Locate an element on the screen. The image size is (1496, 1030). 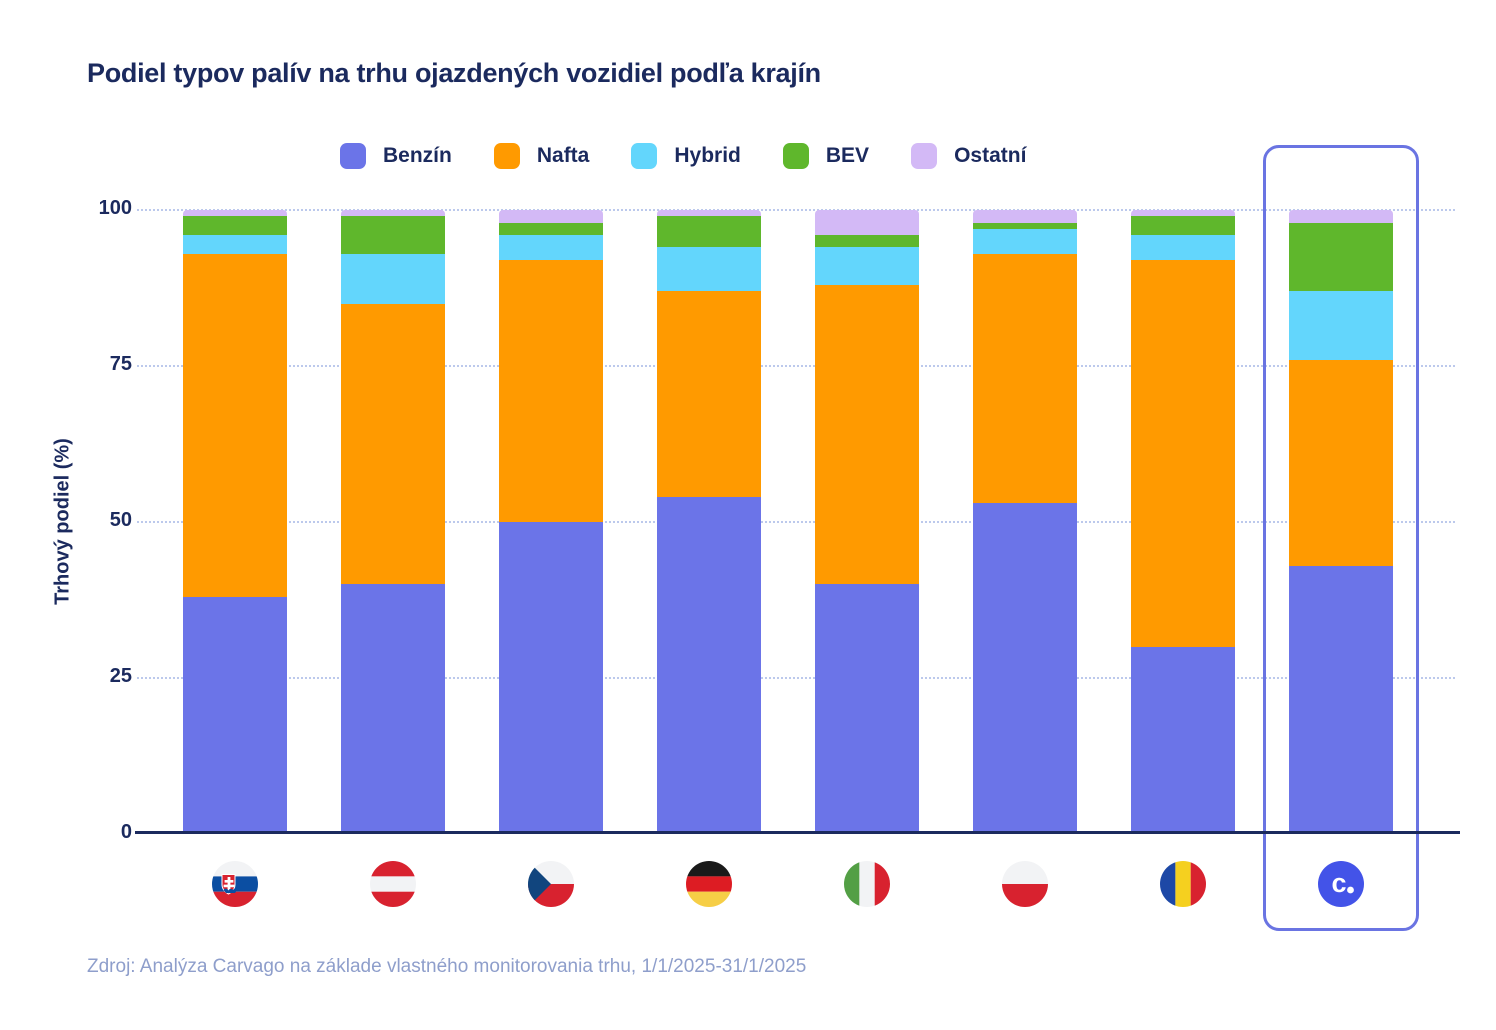
bar-segment-taliansko-hybrid is located at coordinates (867, 266).